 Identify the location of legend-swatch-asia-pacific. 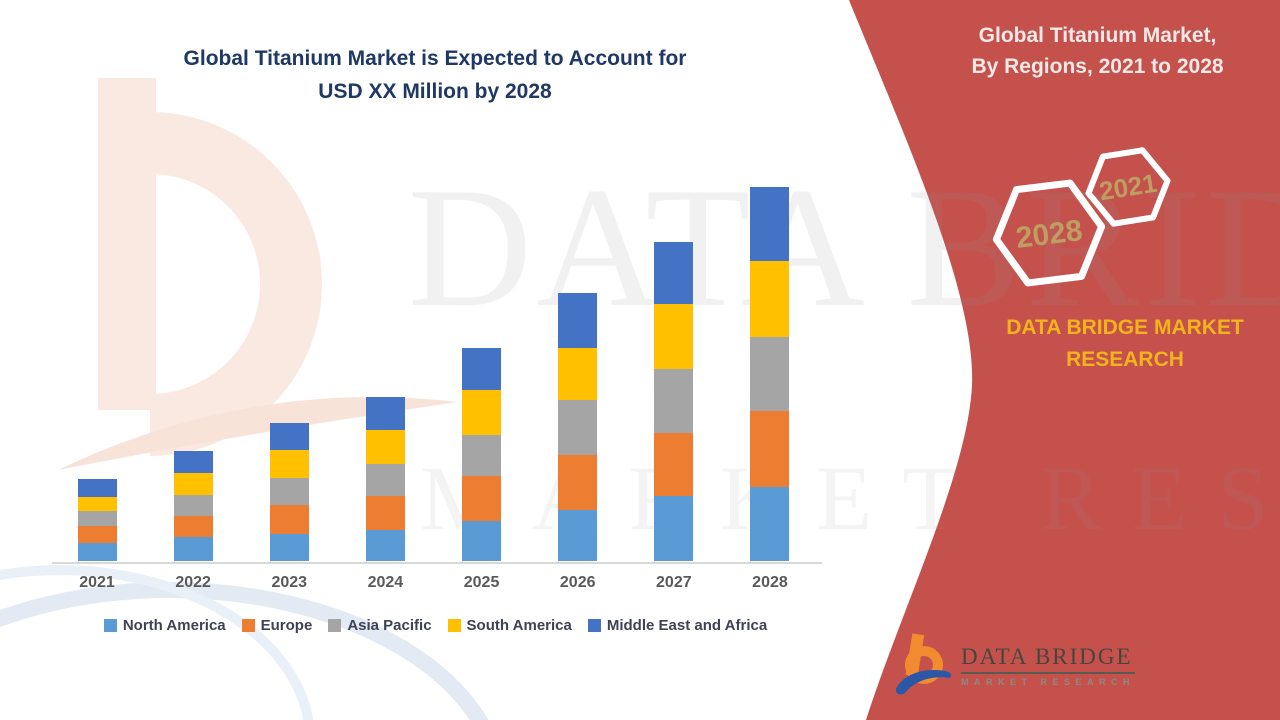
(335, 625).